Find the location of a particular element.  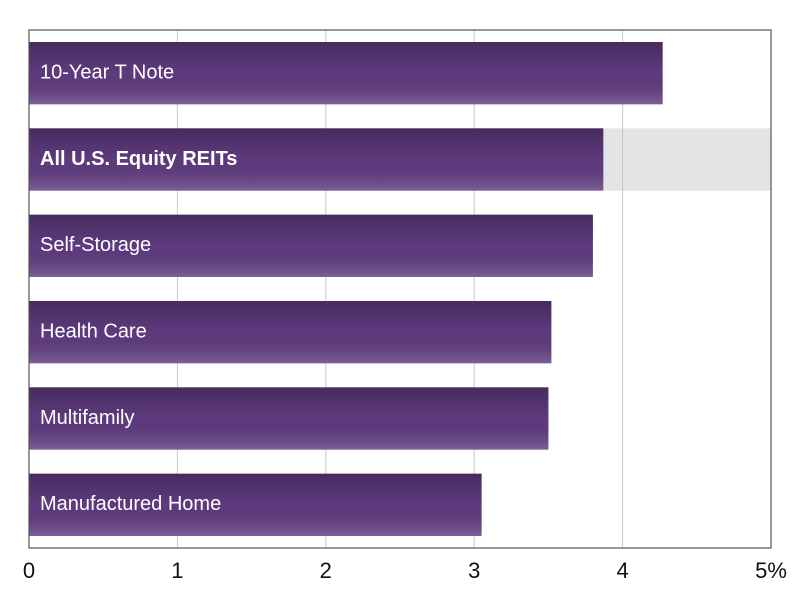

x-tick-label: 4 is located at coordinates (622, 570).